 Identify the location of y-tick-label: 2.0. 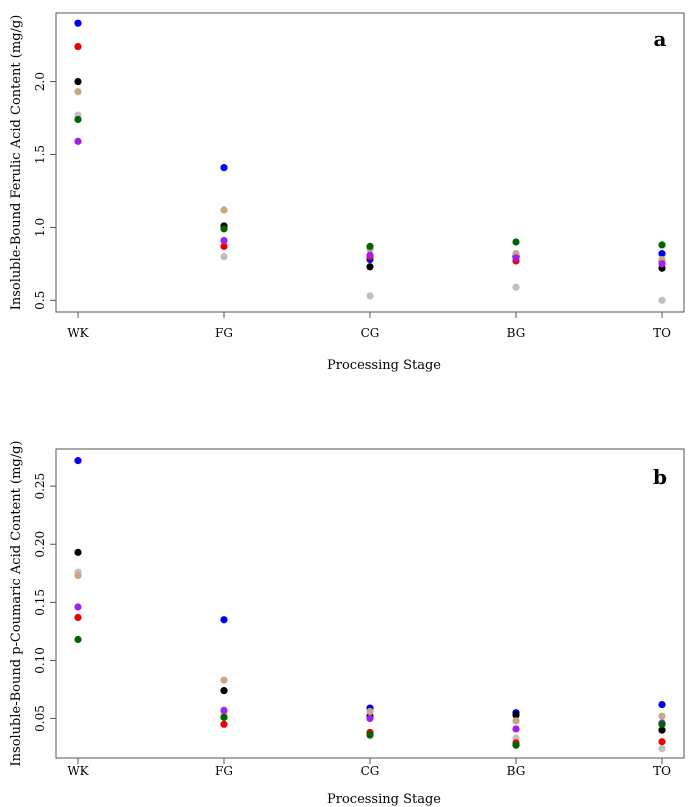
(40, 81).